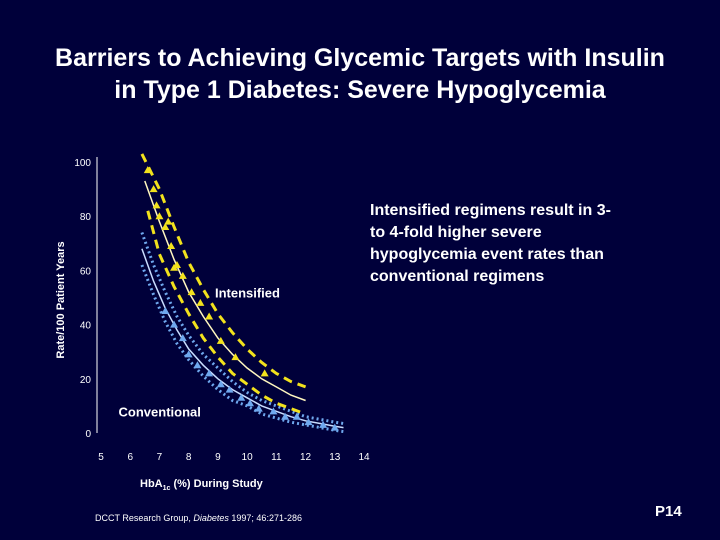  I want to click on x-tick-label: 7, so click(160, 457).